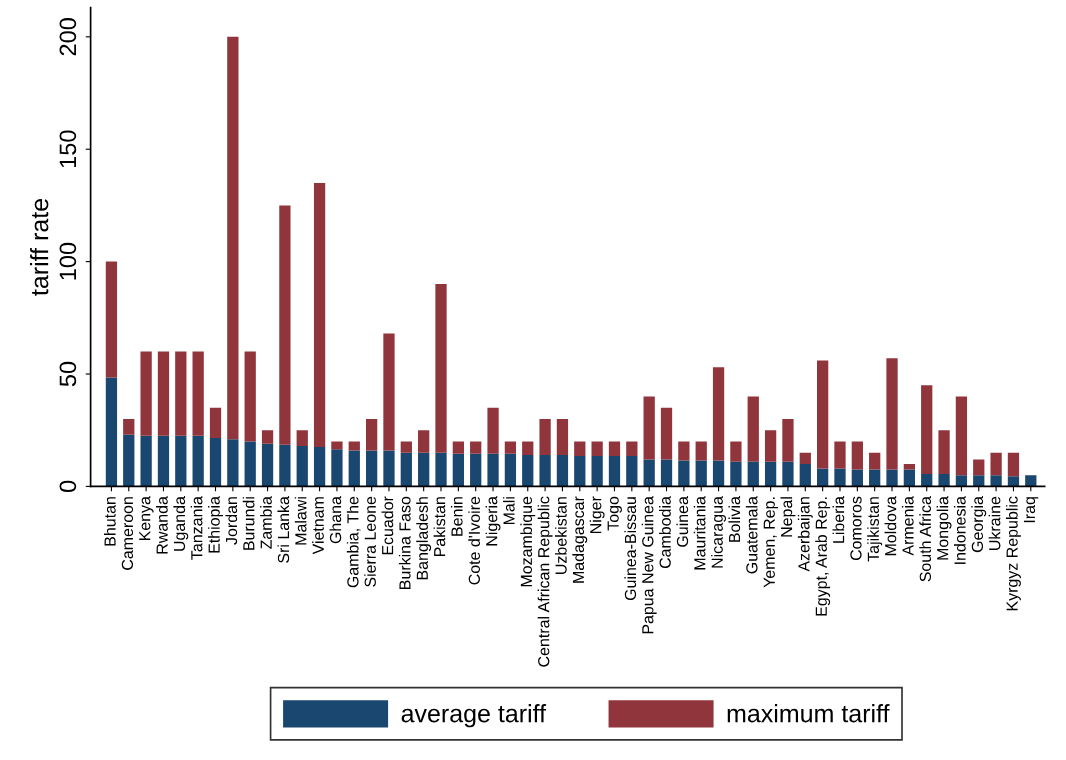  Describe the element at coordinates (649, 565) in the screenshot. I see `x-tick-label: Papua New Guinea` at that location.